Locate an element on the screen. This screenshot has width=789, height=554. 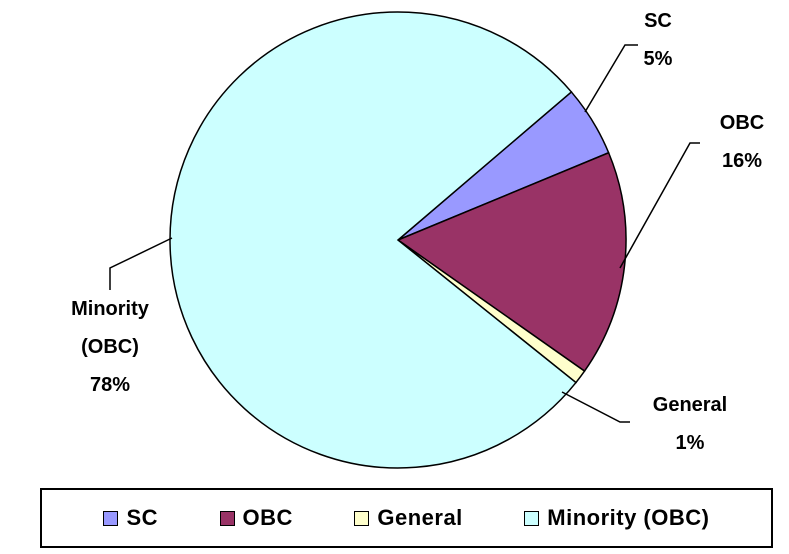
label-name: SC is located at coordinates (658, 21).